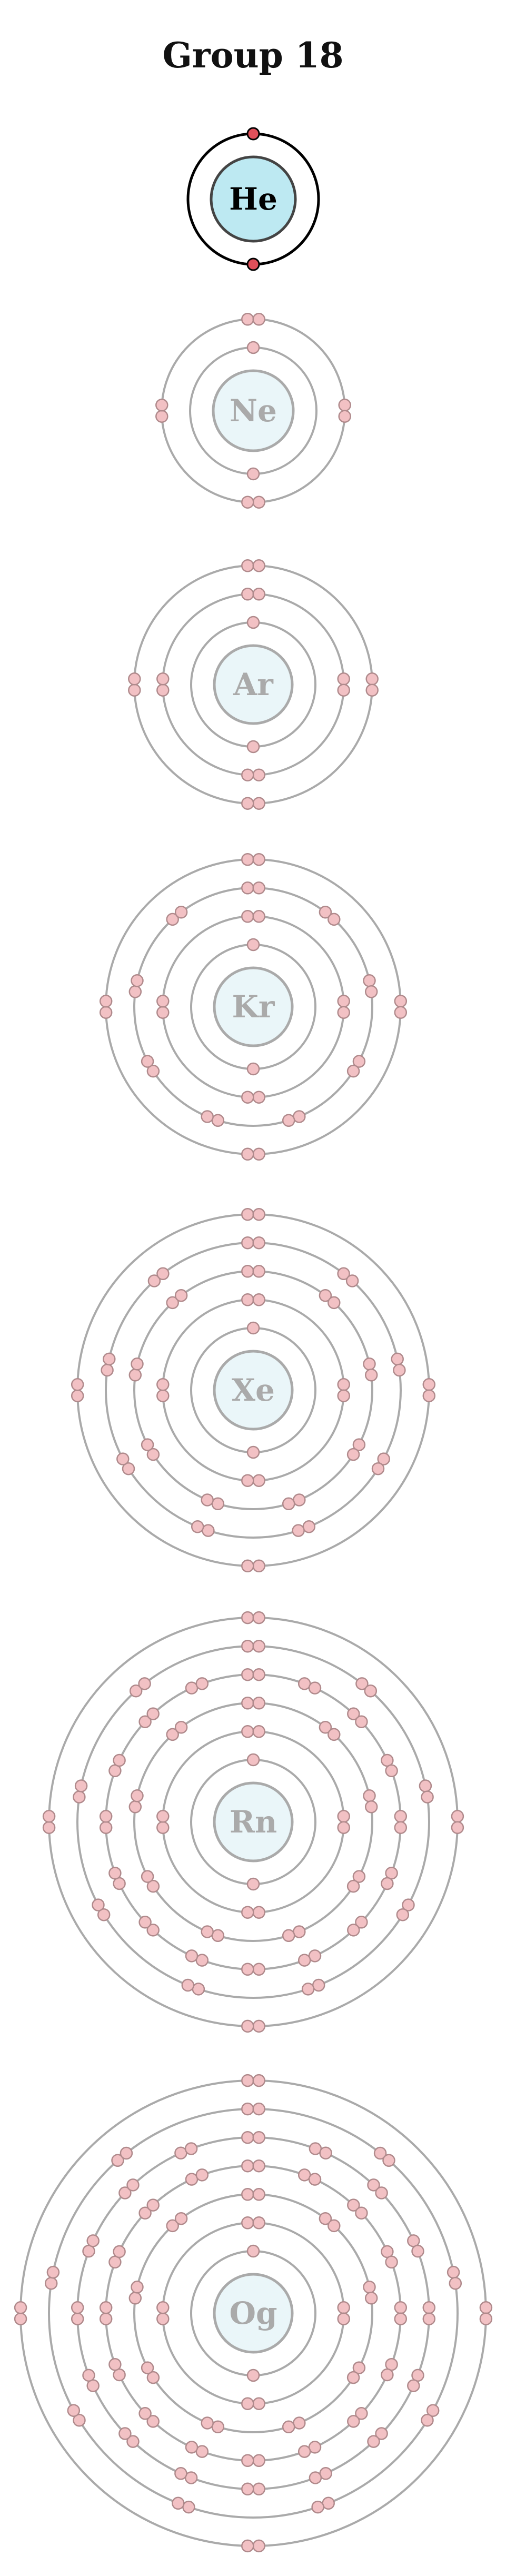 The image size is (506, 2576). What do you see at coordinates (253, 199) in the screenshot?
I see `atom-he: He` at bounding box center [253, 199].